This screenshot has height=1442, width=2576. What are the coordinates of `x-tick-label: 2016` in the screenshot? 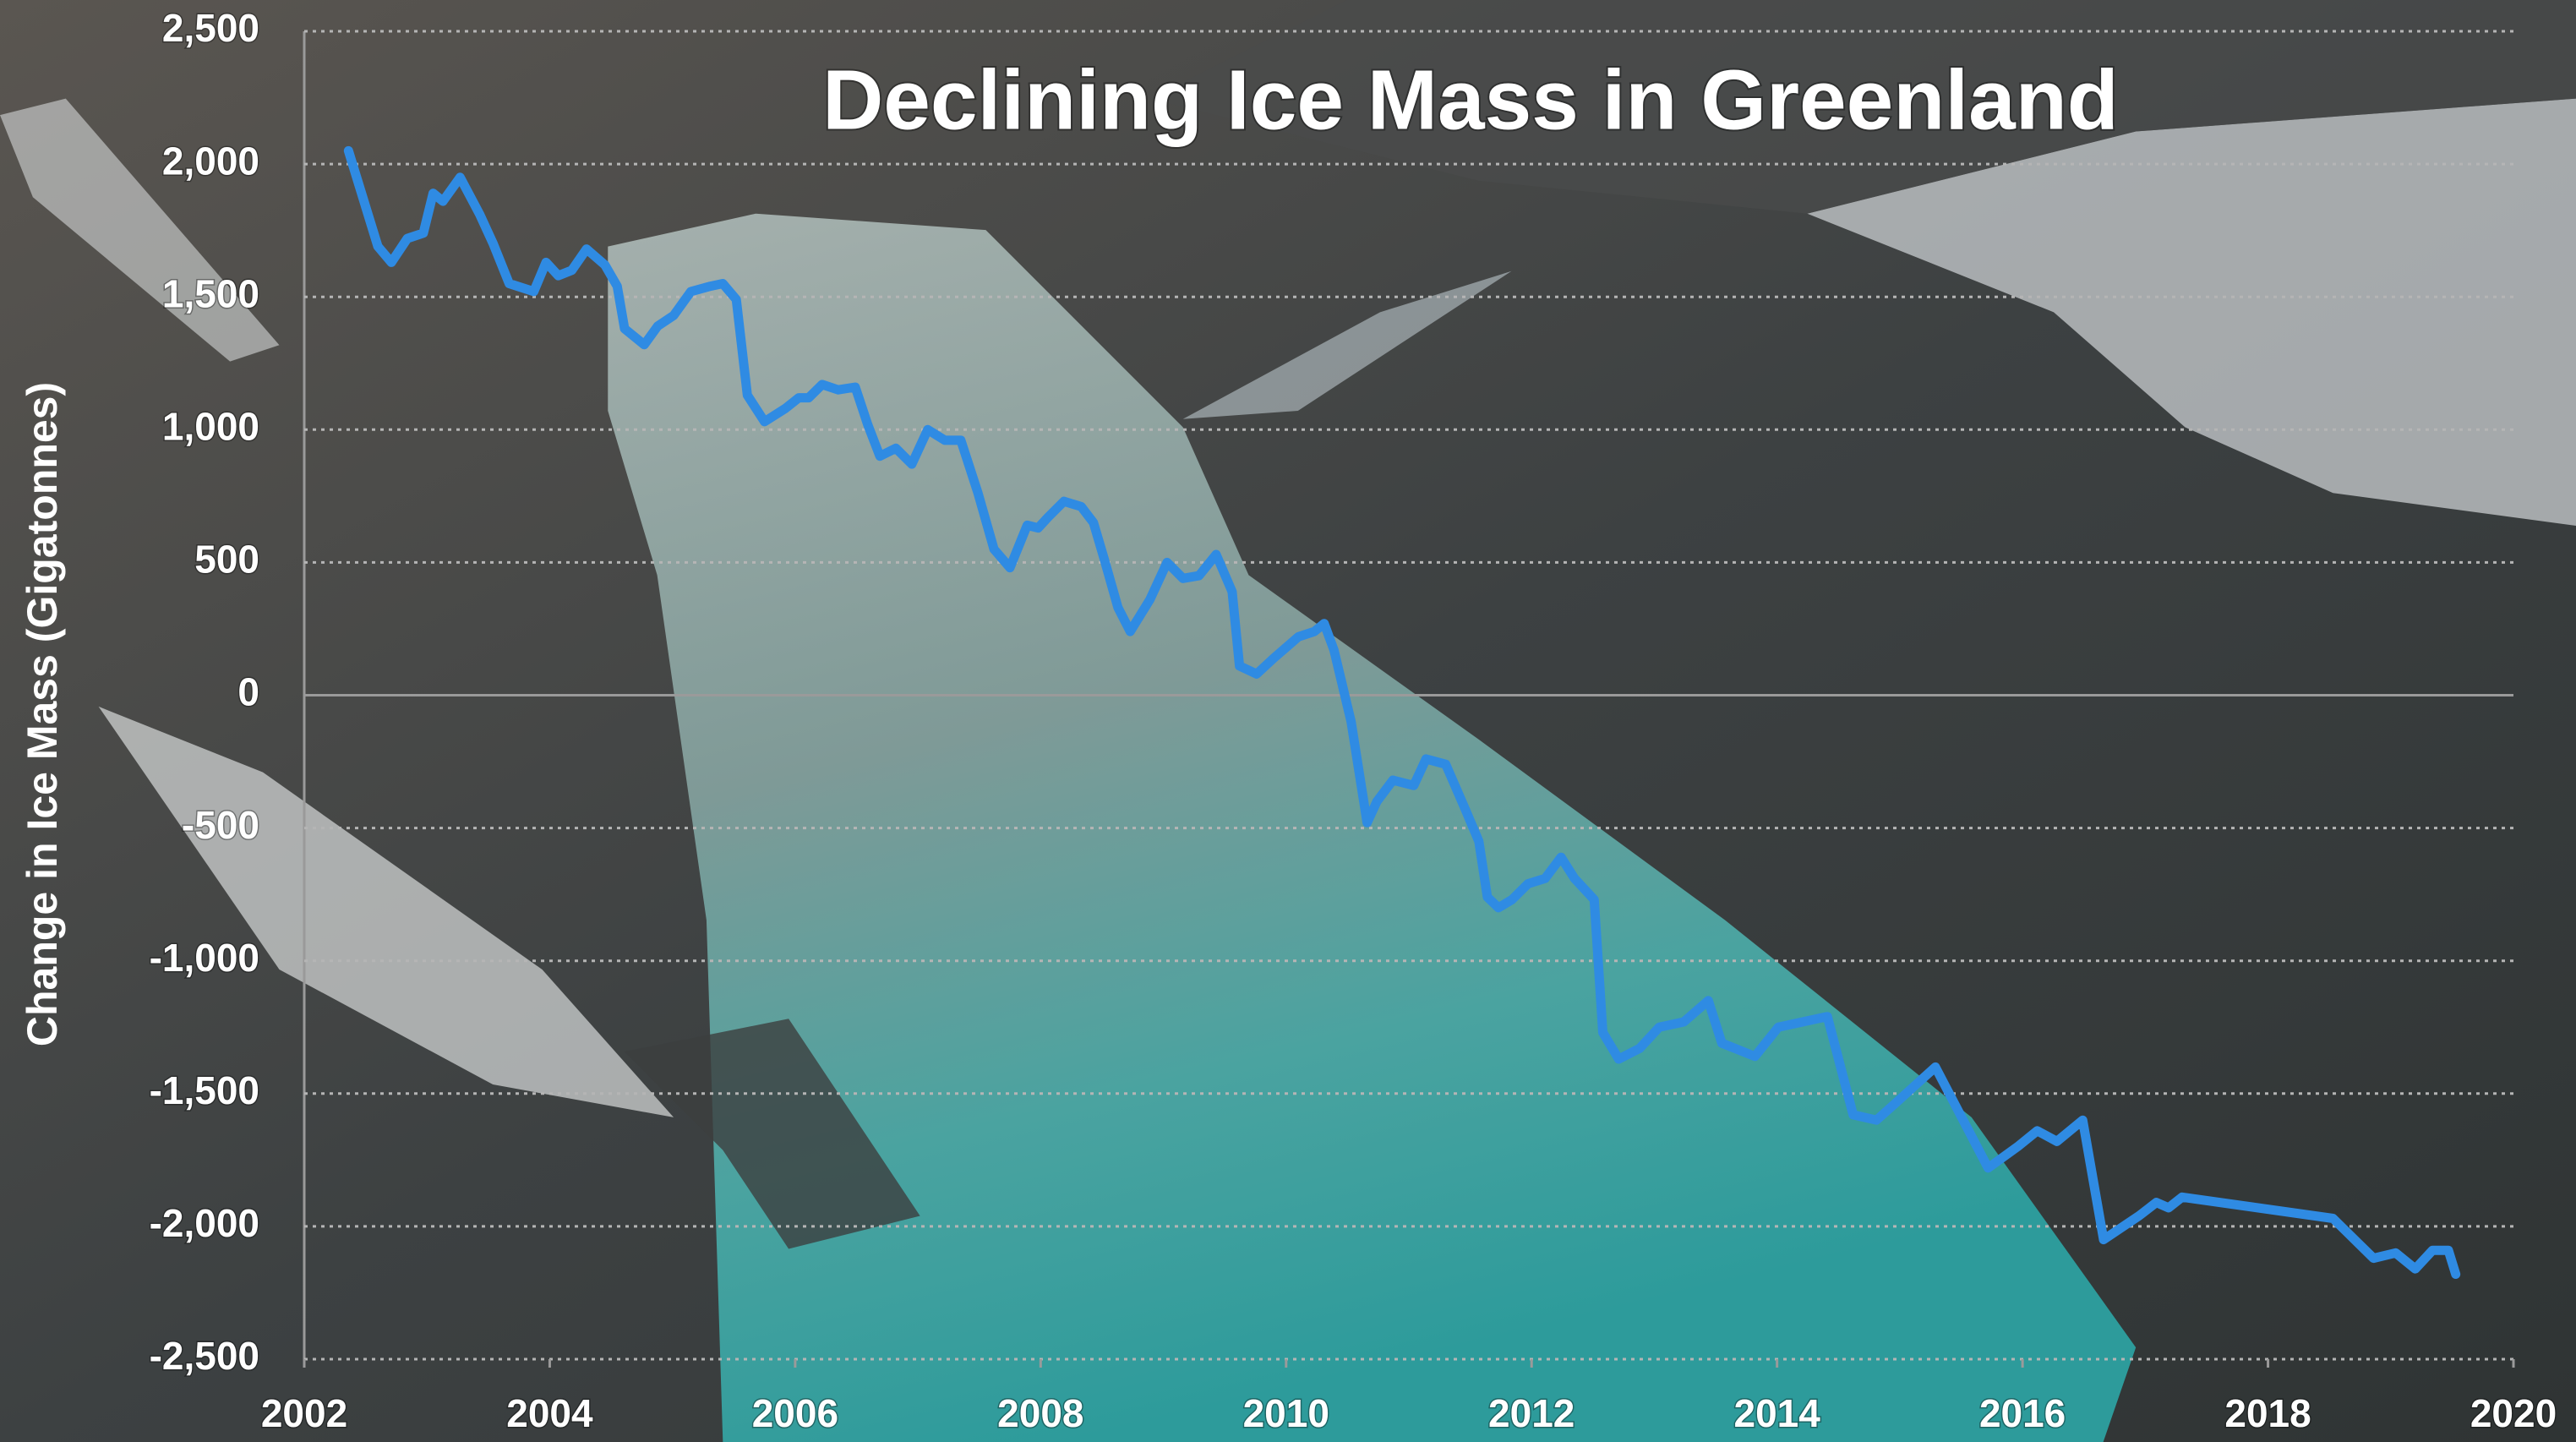 It's located at (2022, 1413).